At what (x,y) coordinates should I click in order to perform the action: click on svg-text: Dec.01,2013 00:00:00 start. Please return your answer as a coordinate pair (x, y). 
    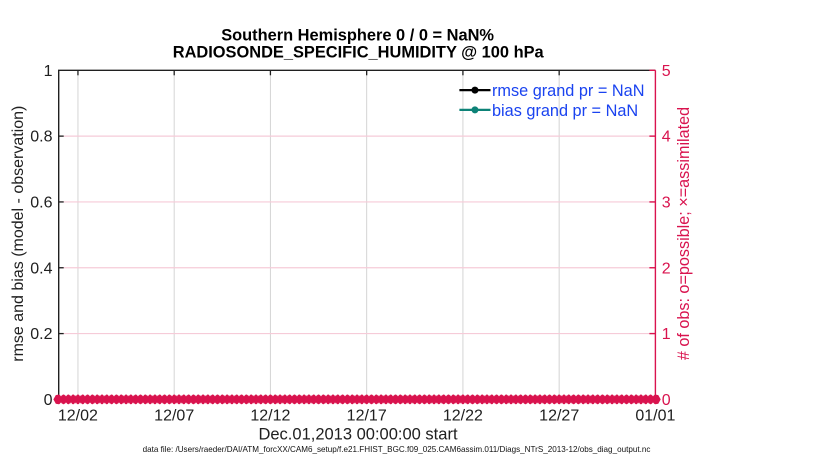
    Looking at the image, I should click on (357, 434).